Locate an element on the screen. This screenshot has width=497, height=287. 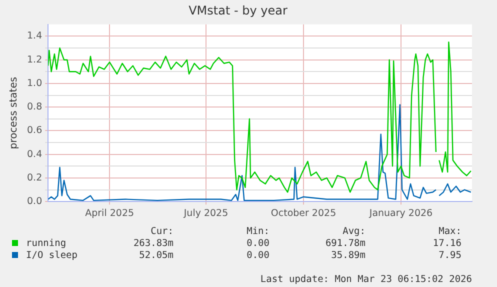
y-tick-label: 1.4 is located at coordinates (34, 36).